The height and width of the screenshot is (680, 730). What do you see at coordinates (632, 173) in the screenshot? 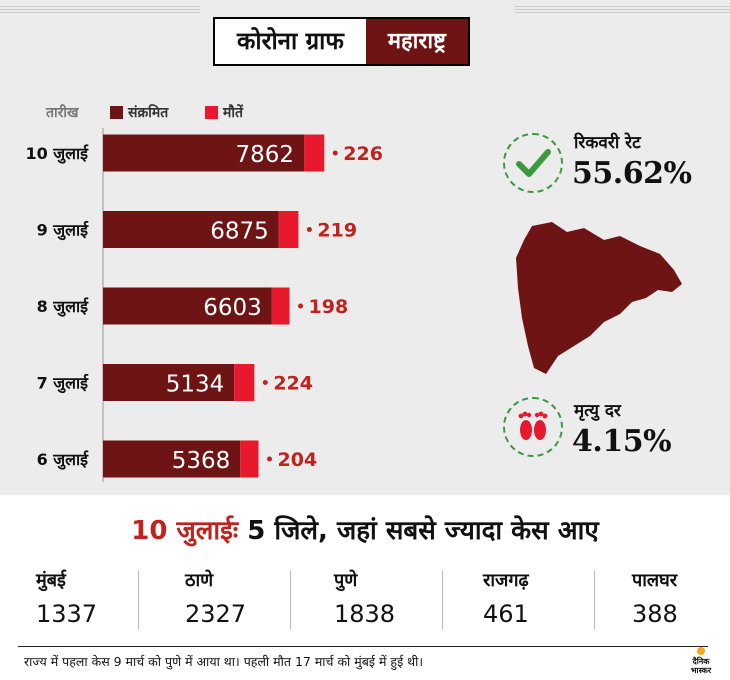
I see `recovery-rate-value: 55.62%` at bounding box center [632, 173].